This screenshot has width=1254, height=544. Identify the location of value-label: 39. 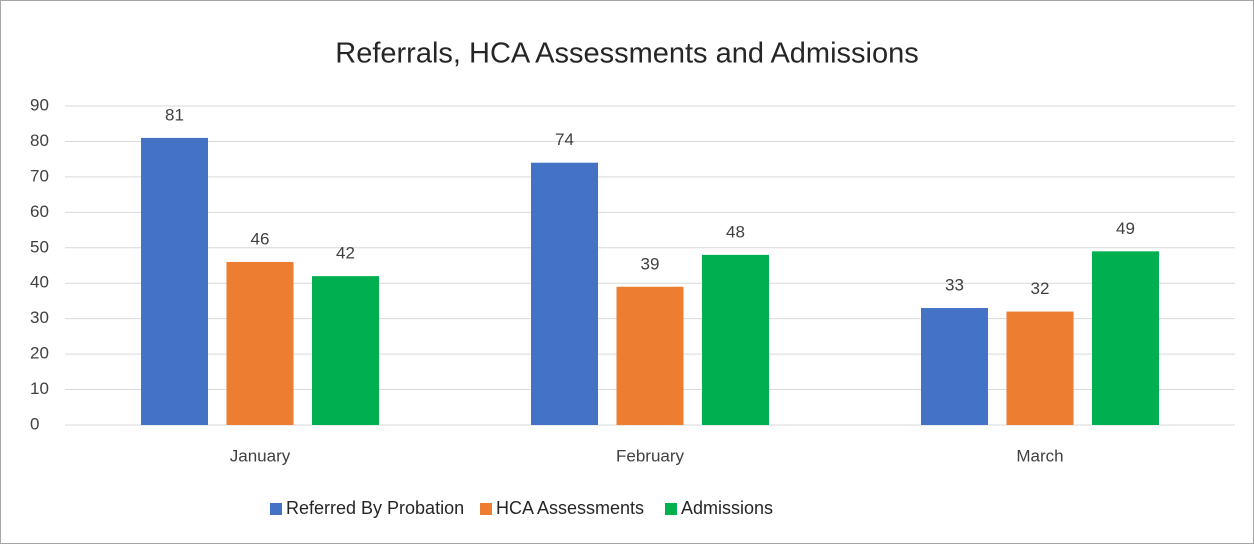
(650, 263).